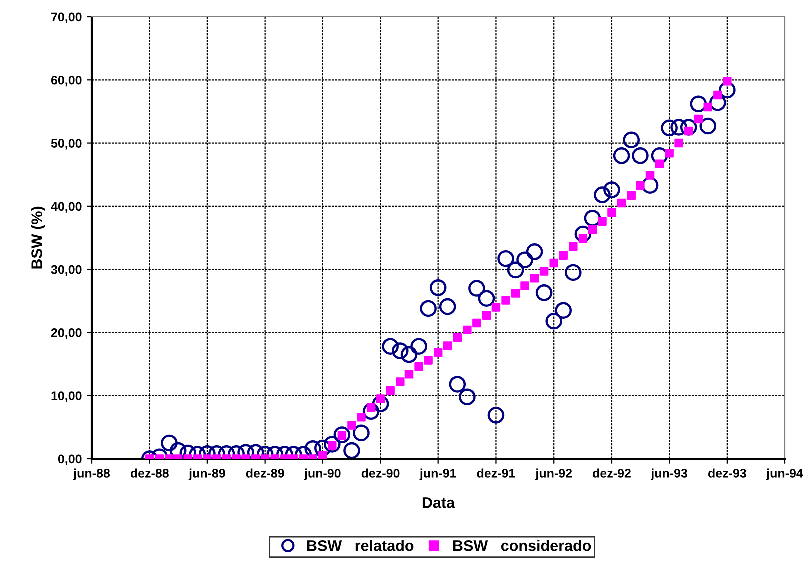 This screenshot has width=808, height=565. What do you see at coordinates (322, 474) in the screenshot?
I see `x-tick-label: jun-90` at bounding box center [322, 474].